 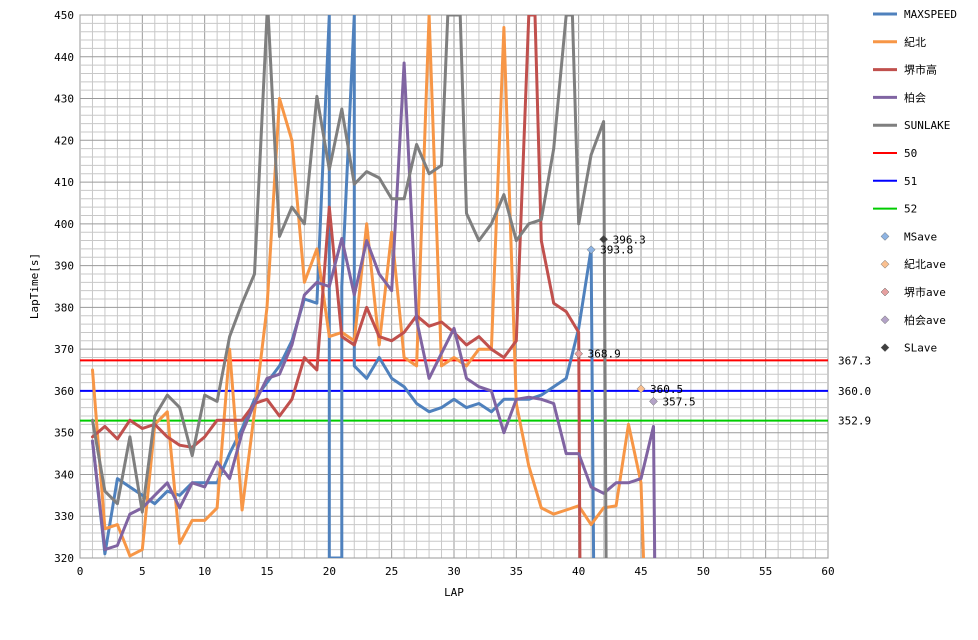 I want to click on legend-label: 紀北ave, so click(x=925, y=264).